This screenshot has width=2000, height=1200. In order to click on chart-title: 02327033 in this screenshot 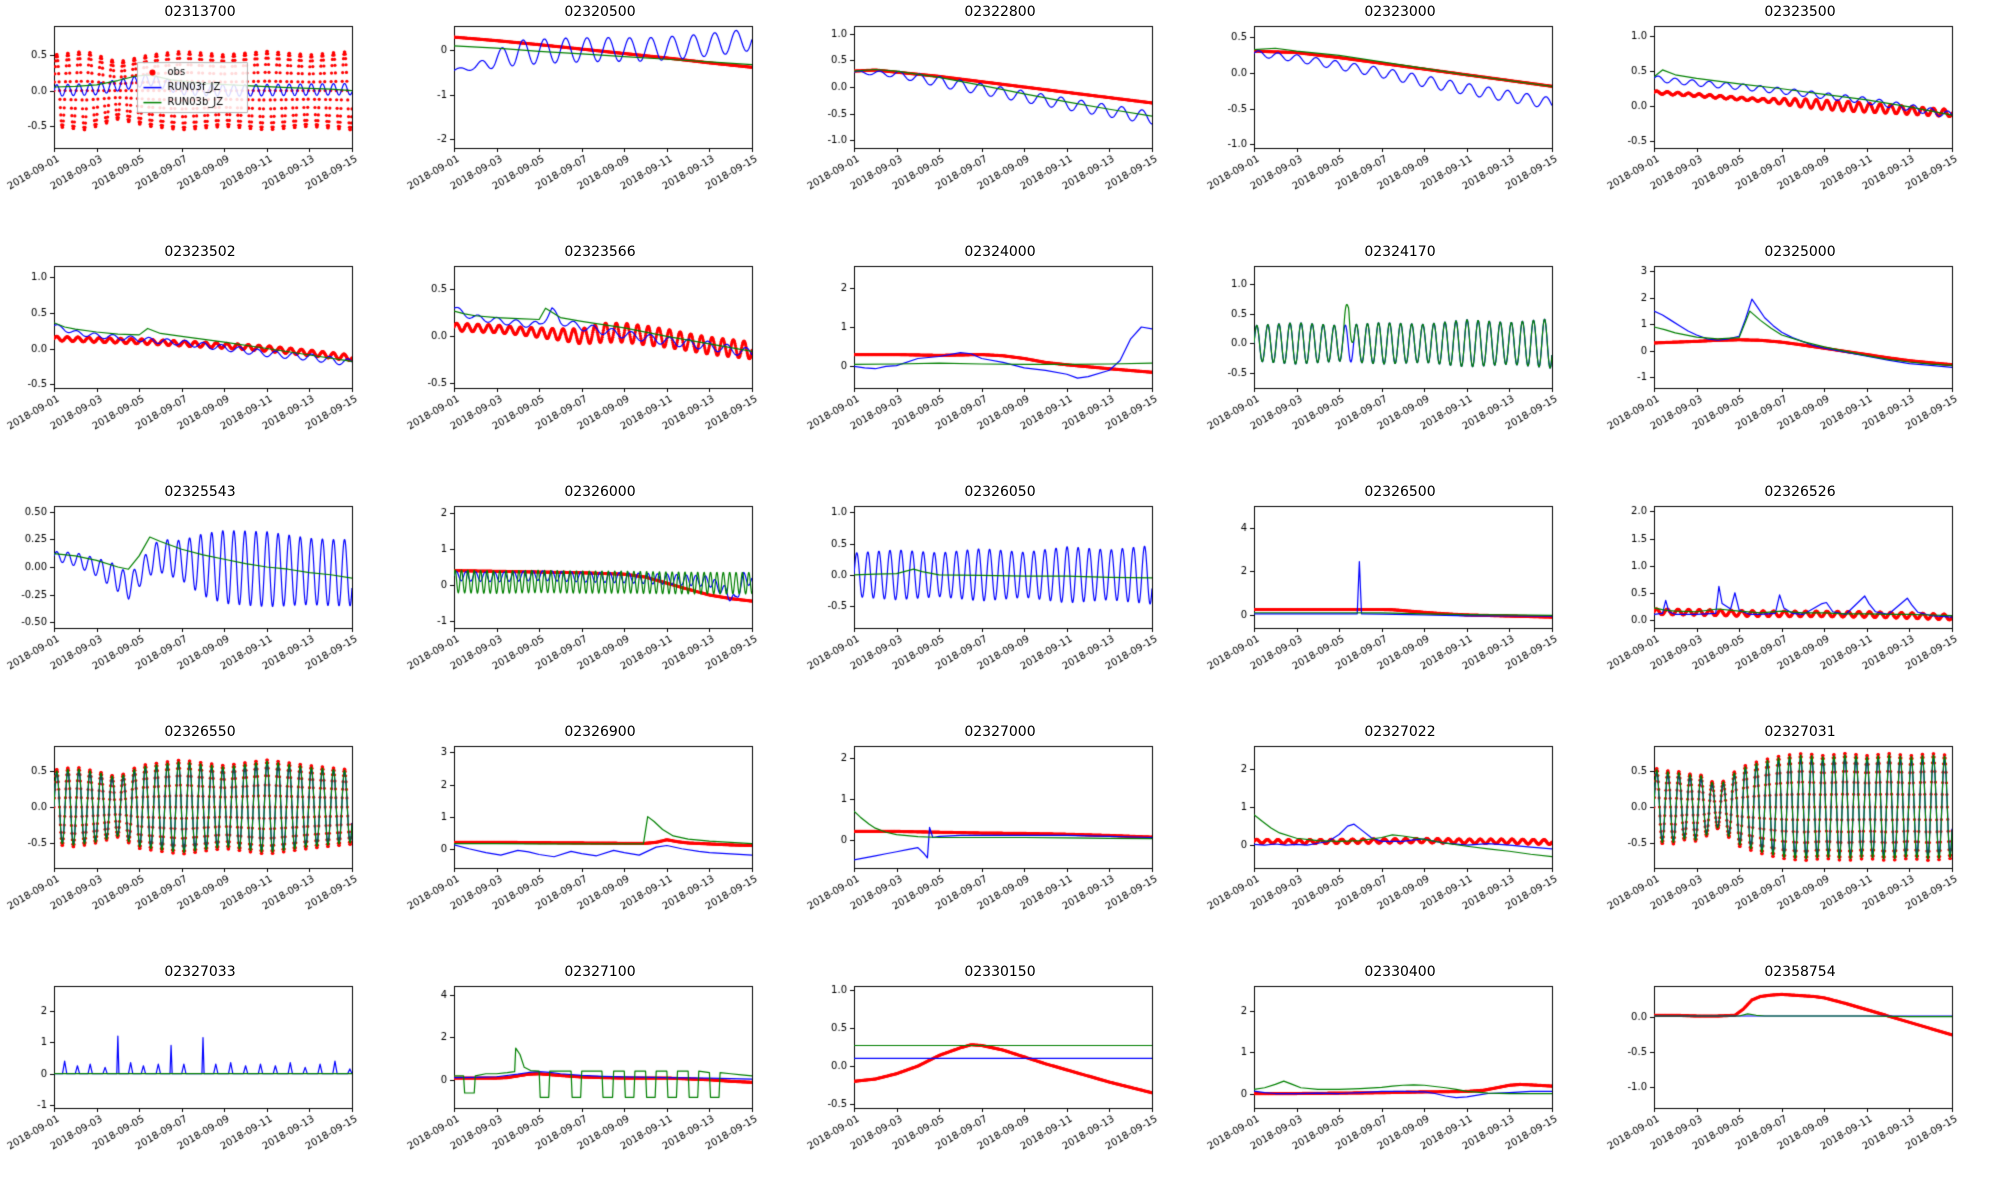, I will do `click(200, 972)`.